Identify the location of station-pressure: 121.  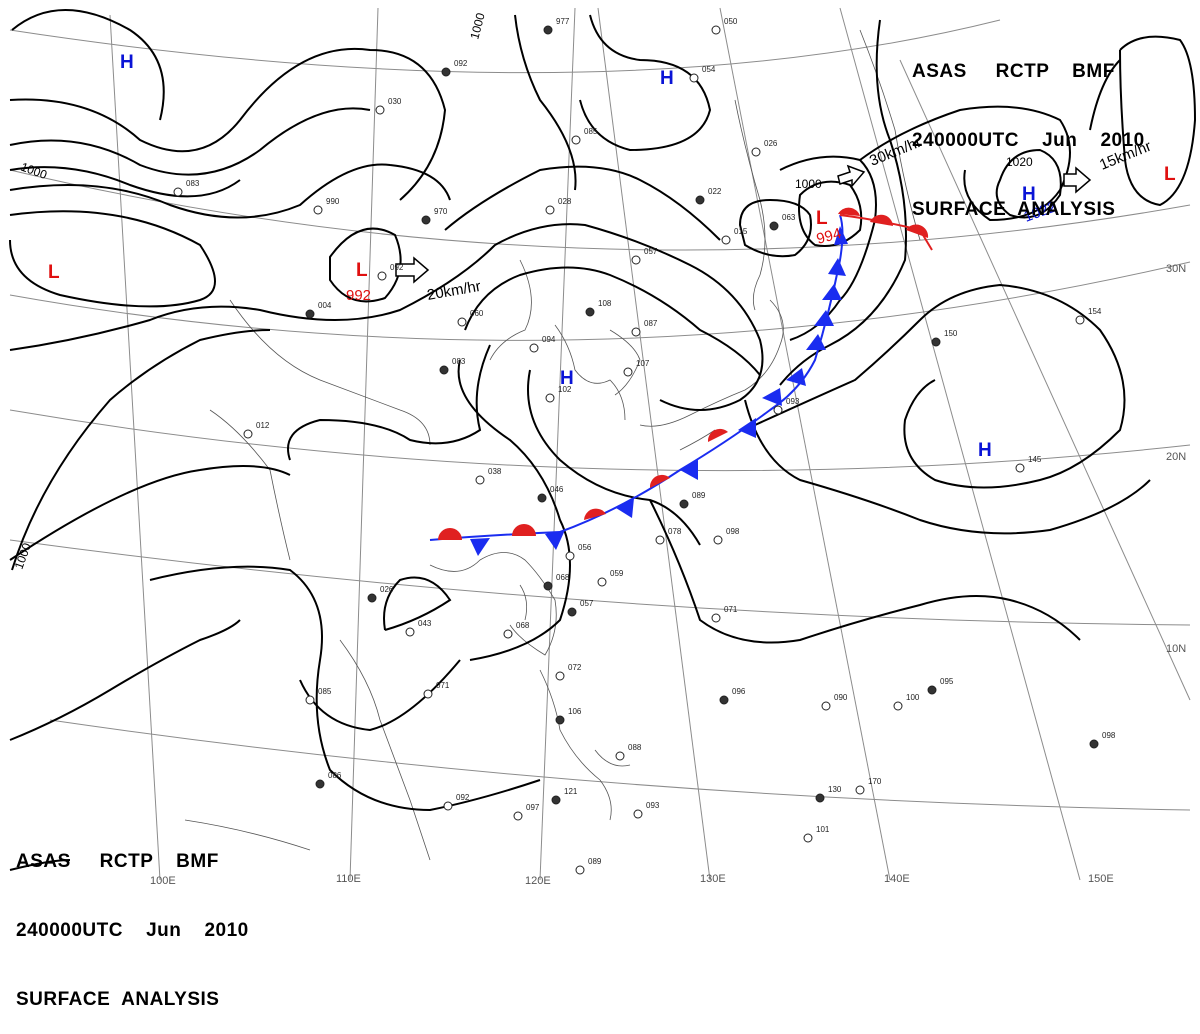
(571, 791).